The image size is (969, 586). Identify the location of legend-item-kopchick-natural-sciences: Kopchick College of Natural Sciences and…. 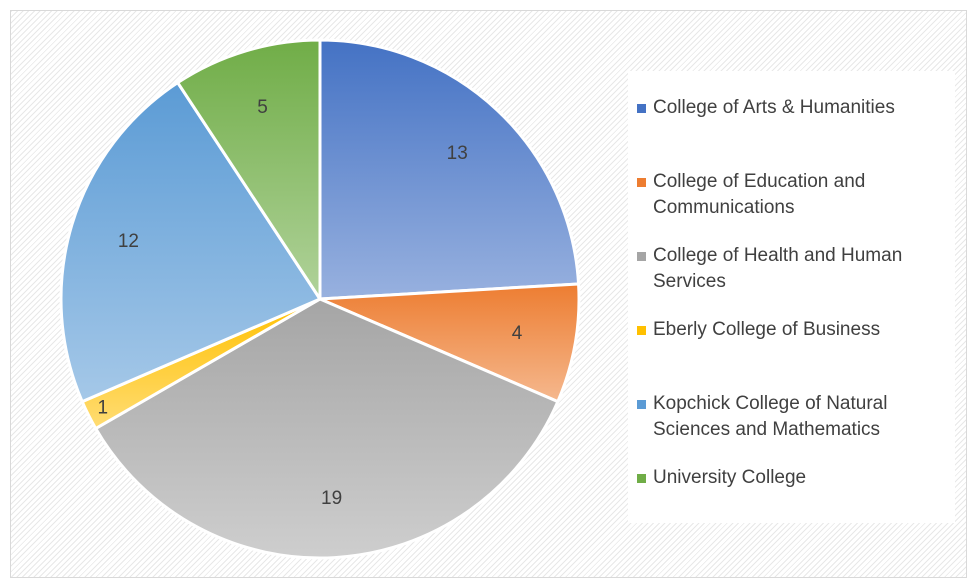
(795, 417).